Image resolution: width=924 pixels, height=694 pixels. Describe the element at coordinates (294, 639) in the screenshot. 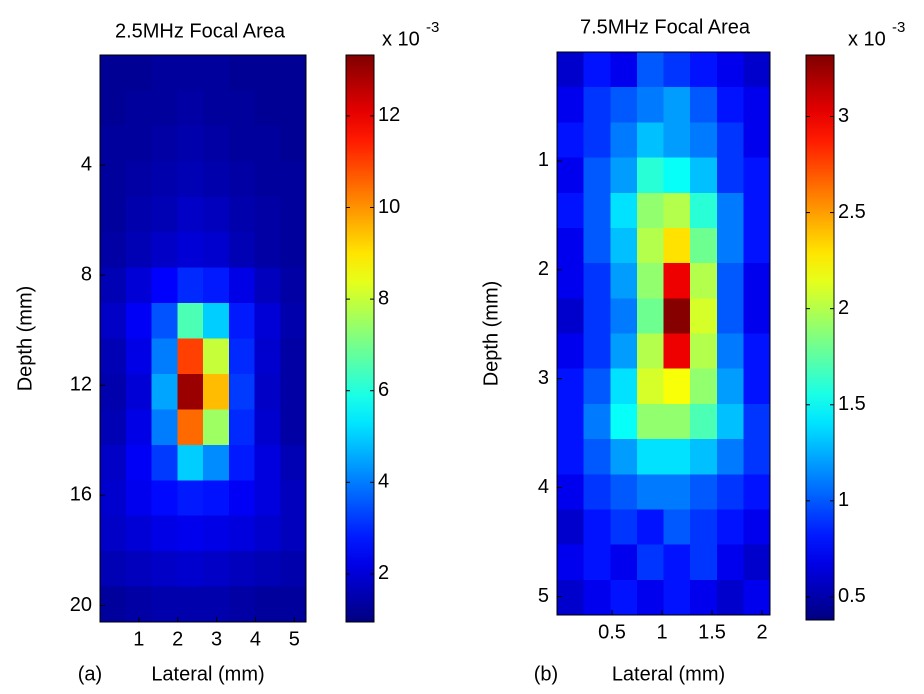

I see `x-tick-label: 5` at that location.